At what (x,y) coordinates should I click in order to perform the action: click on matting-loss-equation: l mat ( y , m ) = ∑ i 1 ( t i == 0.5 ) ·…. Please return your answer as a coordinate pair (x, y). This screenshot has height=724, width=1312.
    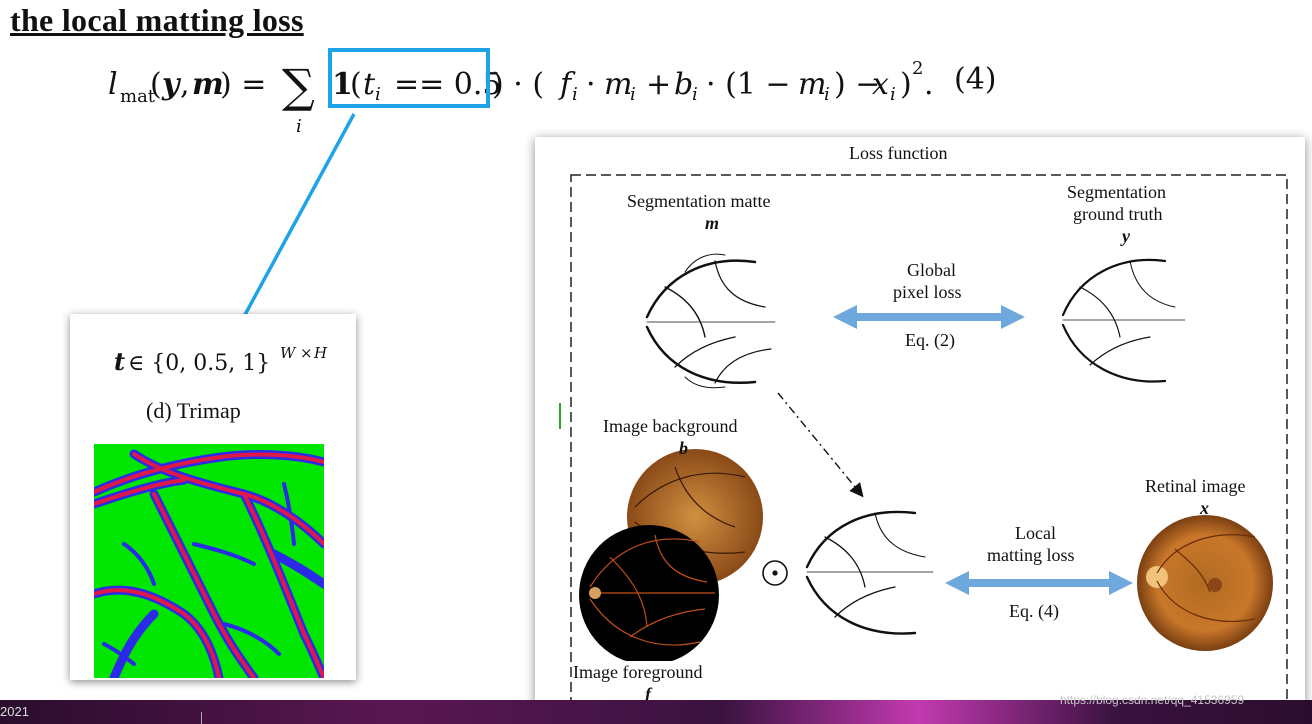
    Looking at the image, I should click on (521, 97).